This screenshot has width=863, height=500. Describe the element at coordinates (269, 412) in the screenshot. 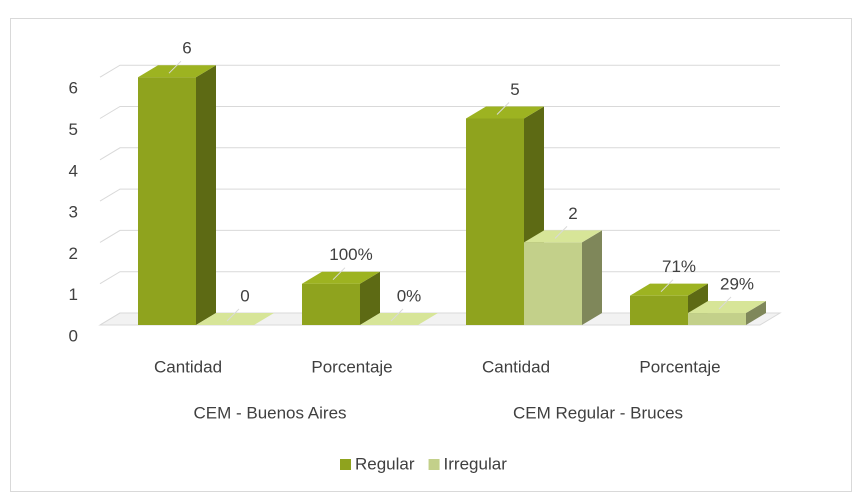

I see `group-label: CEM - Buenos Aires` at that location.